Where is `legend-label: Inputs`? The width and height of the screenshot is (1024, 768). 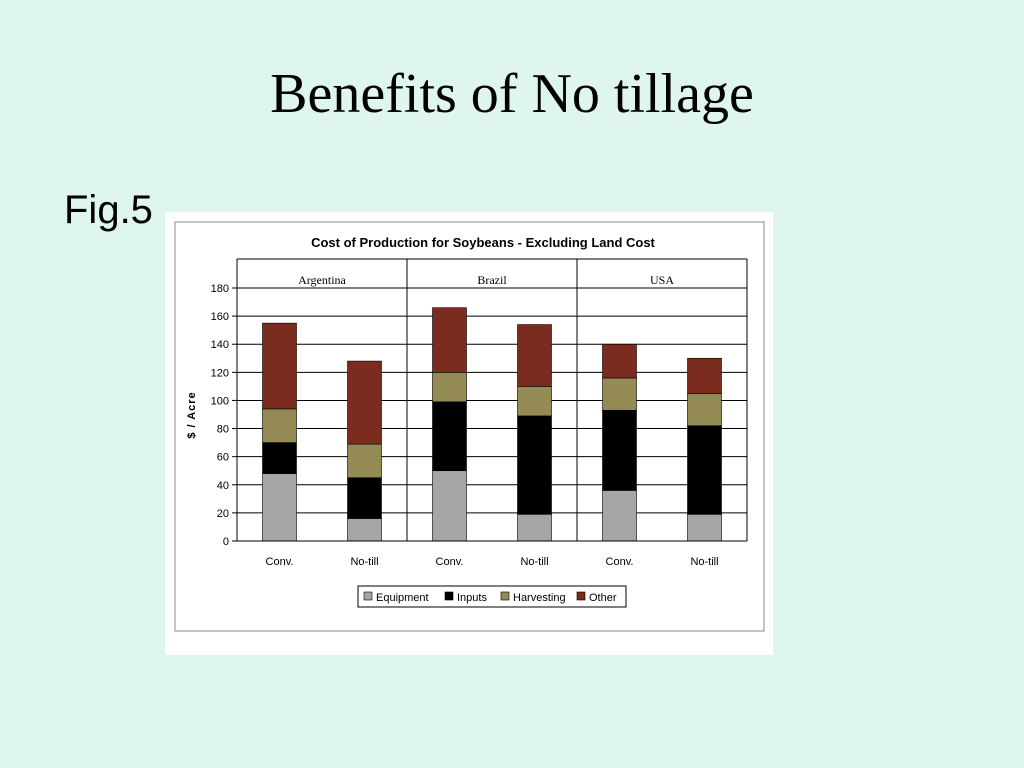 legend-label: Inputs is located at coordinates (472, 598).